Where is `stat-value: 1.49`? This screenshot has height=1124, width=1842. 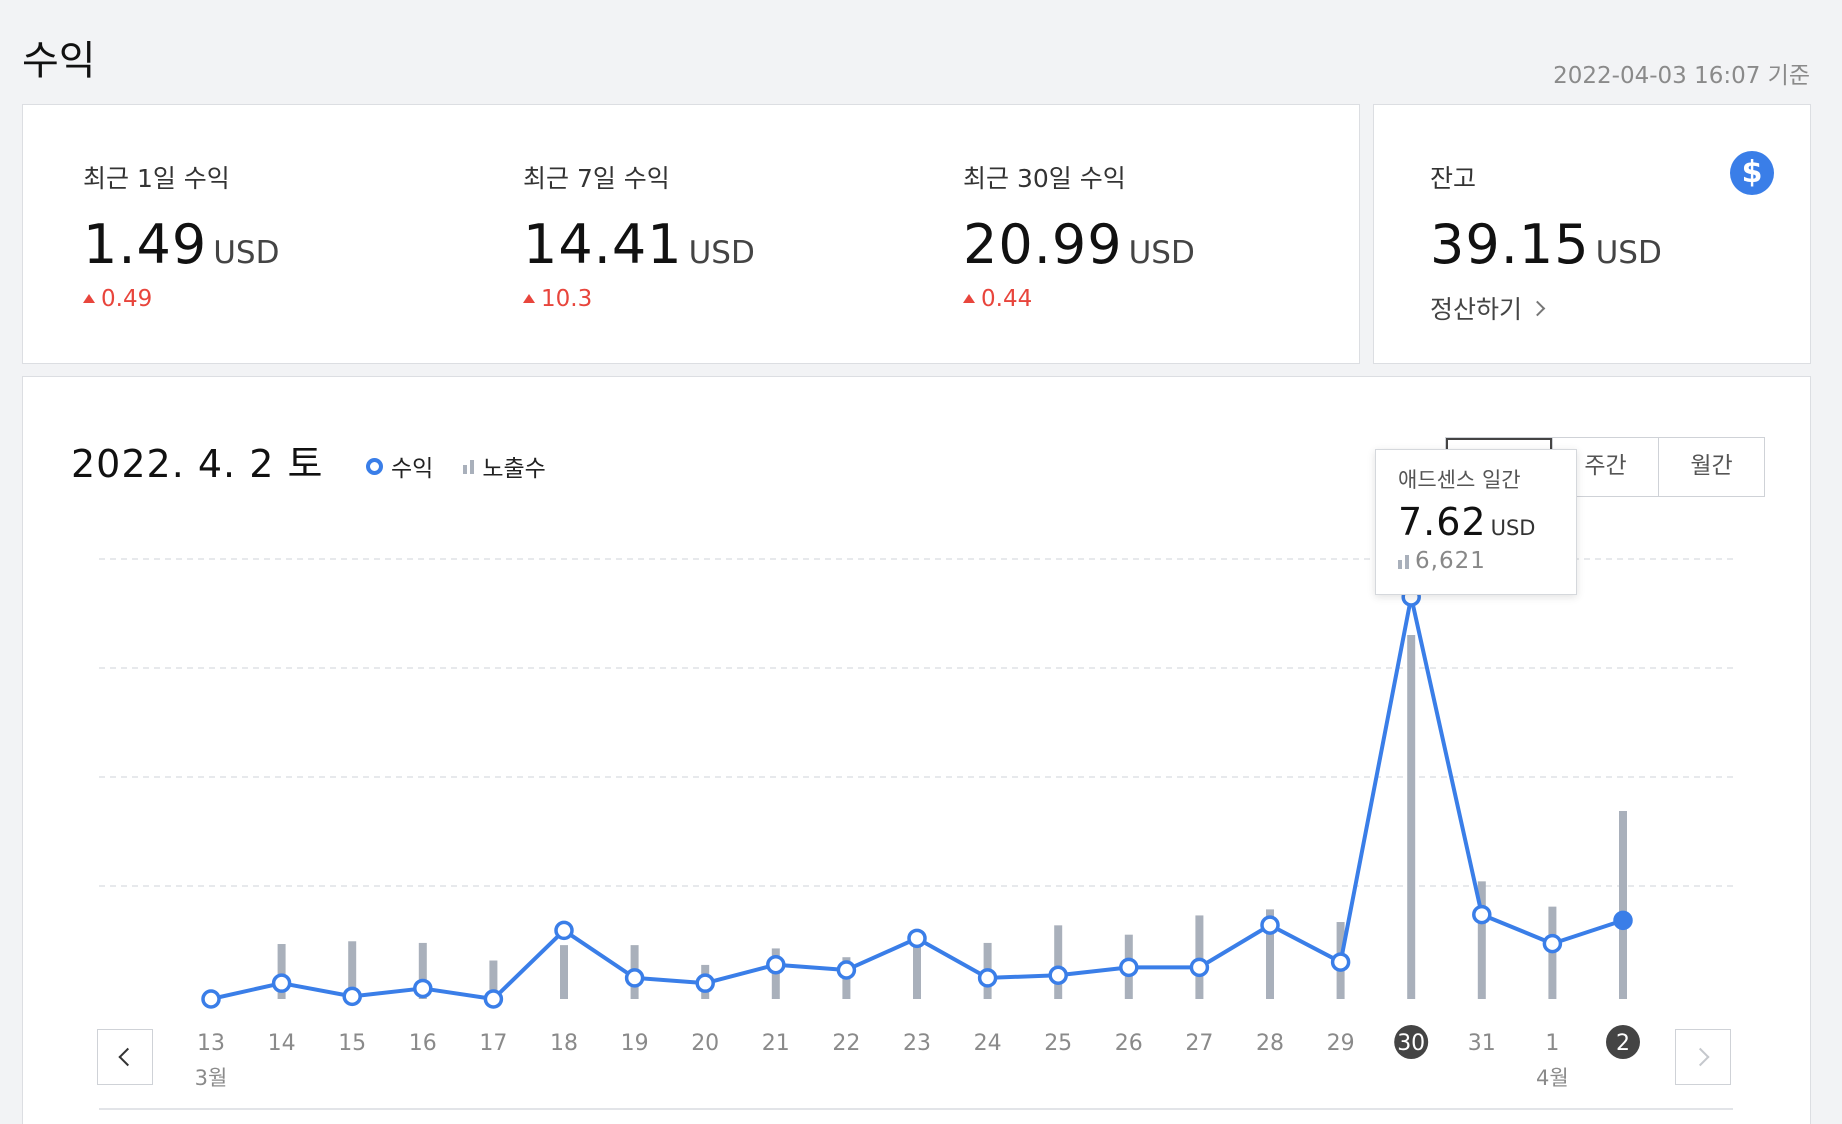 stat-value: 1.49 is located at coordinates (145, 244).